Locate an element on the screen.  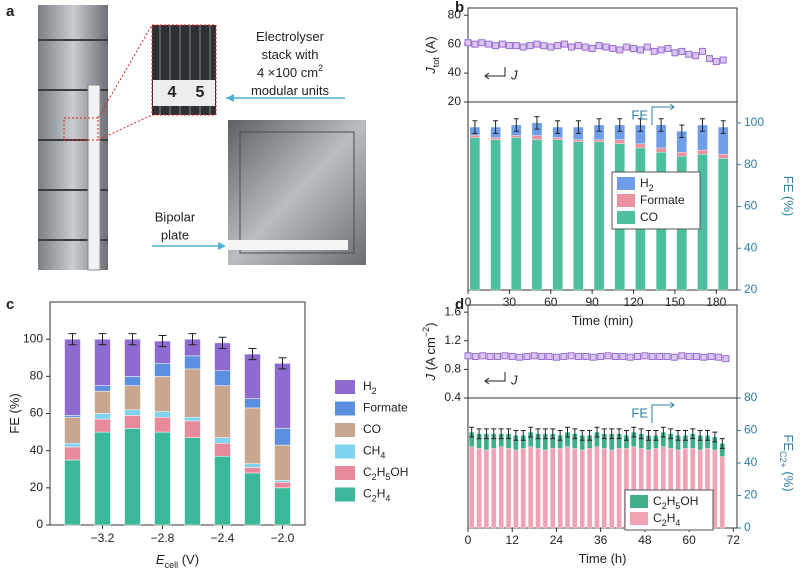
x-tick-label: −2.0 is located at coordinates (283, 538).